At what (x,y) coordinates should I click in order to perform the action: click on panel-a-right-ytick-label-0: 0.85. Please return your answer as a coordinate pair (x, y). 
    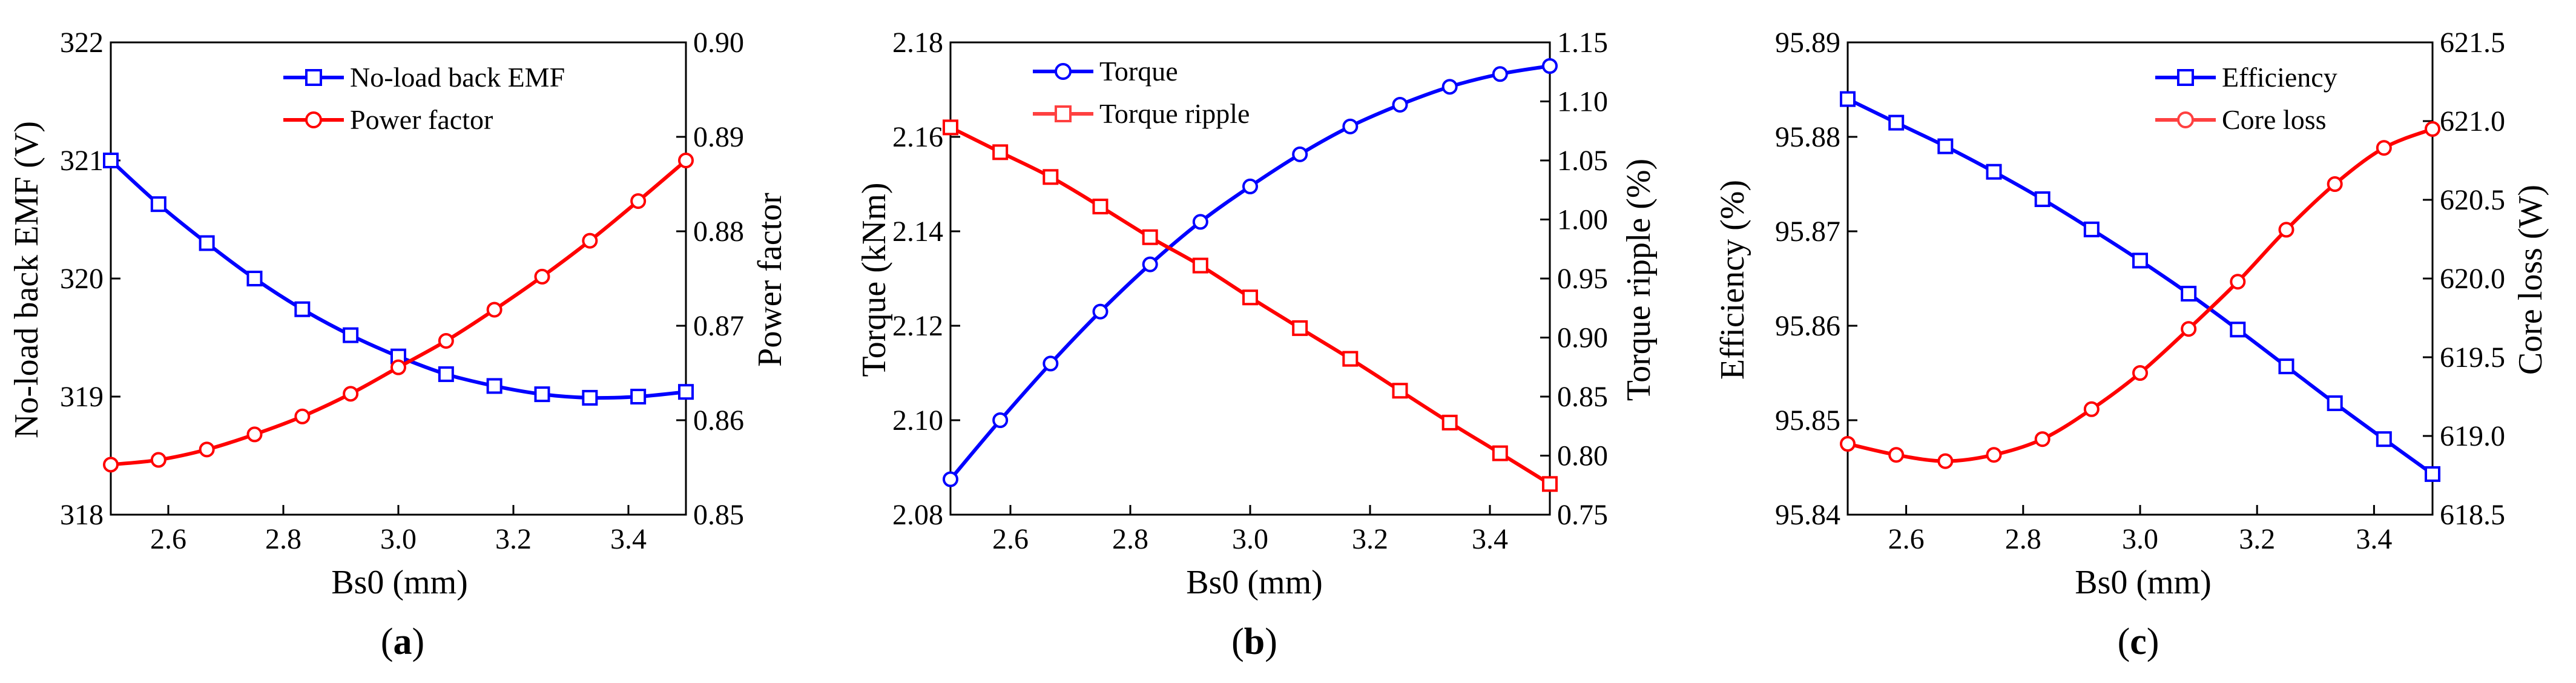
    Looking at the image, I should click on (718, 515).